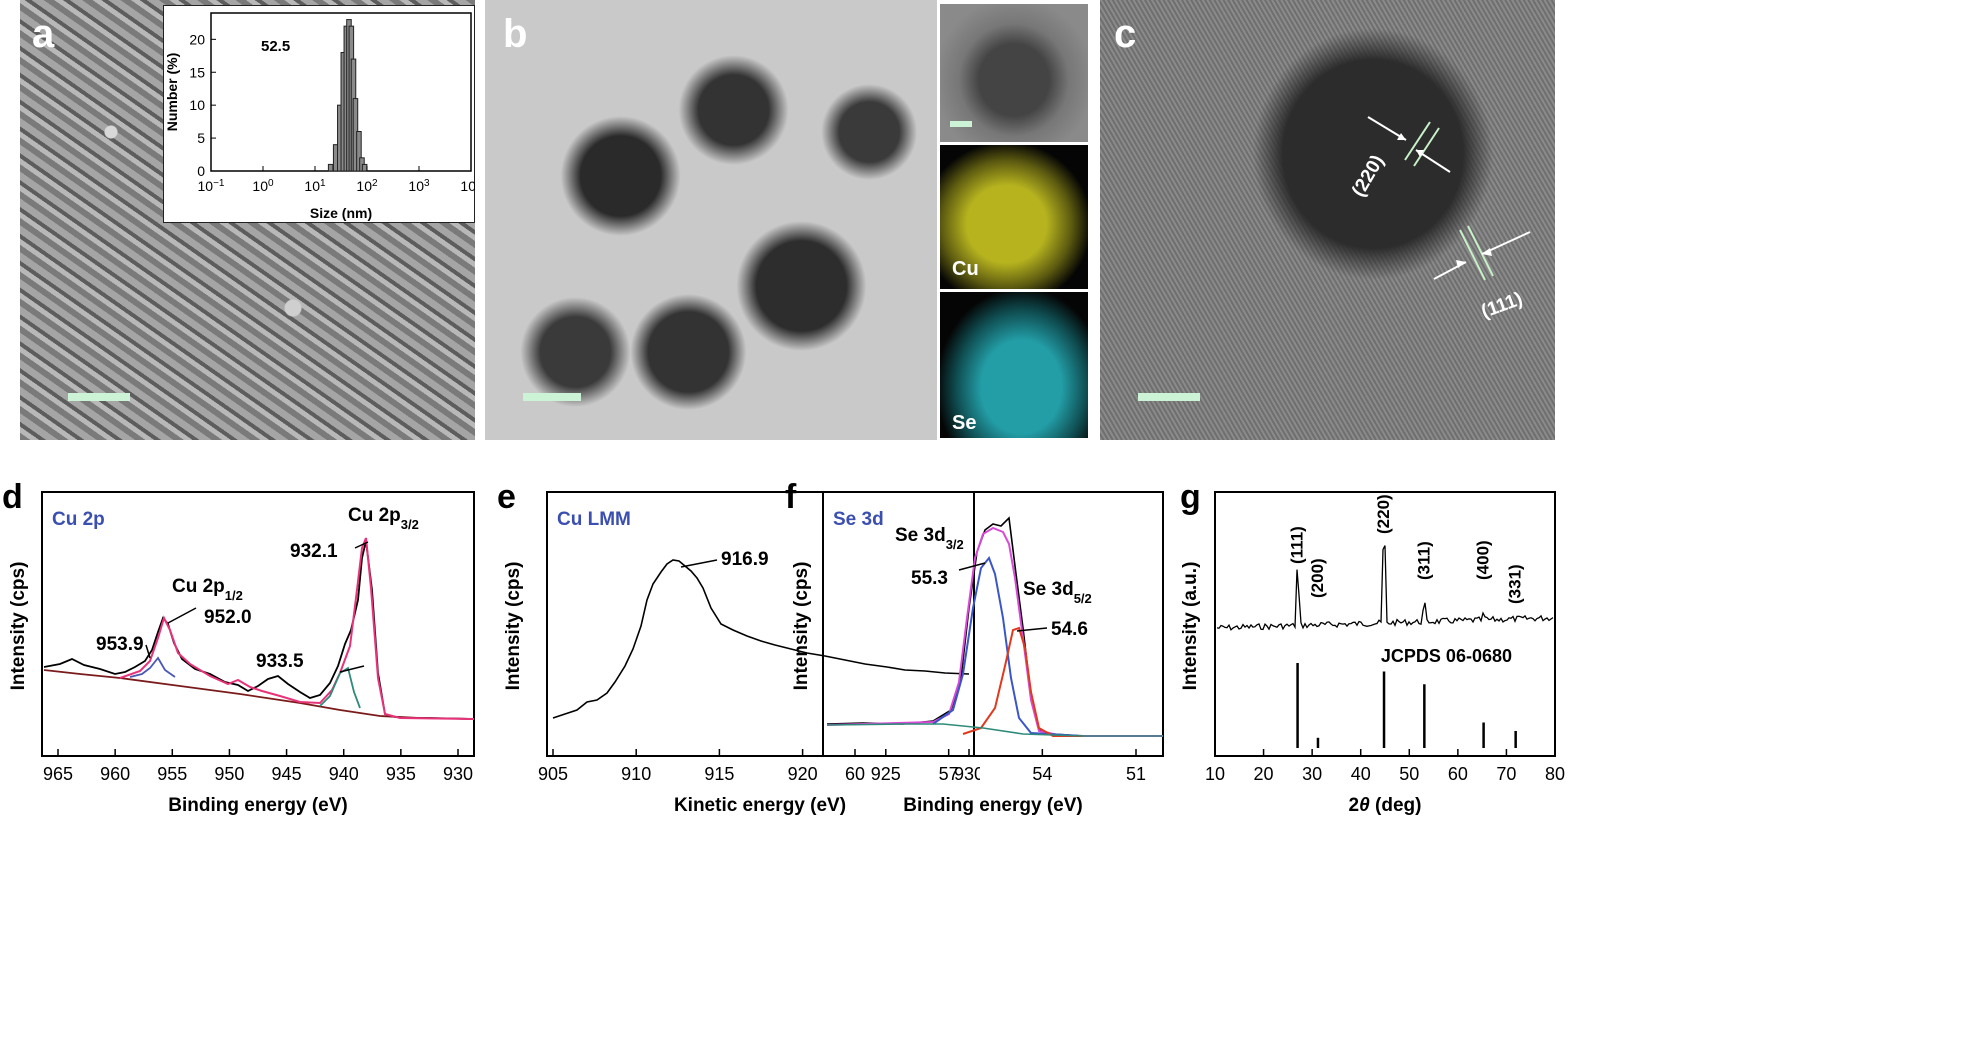 This screenshot has width=1985, height=1037. What do you see at coordinates (1502, 306) in the screenshot?
I see `plane-111-label: (111)` at bounding box center [1502, 306].